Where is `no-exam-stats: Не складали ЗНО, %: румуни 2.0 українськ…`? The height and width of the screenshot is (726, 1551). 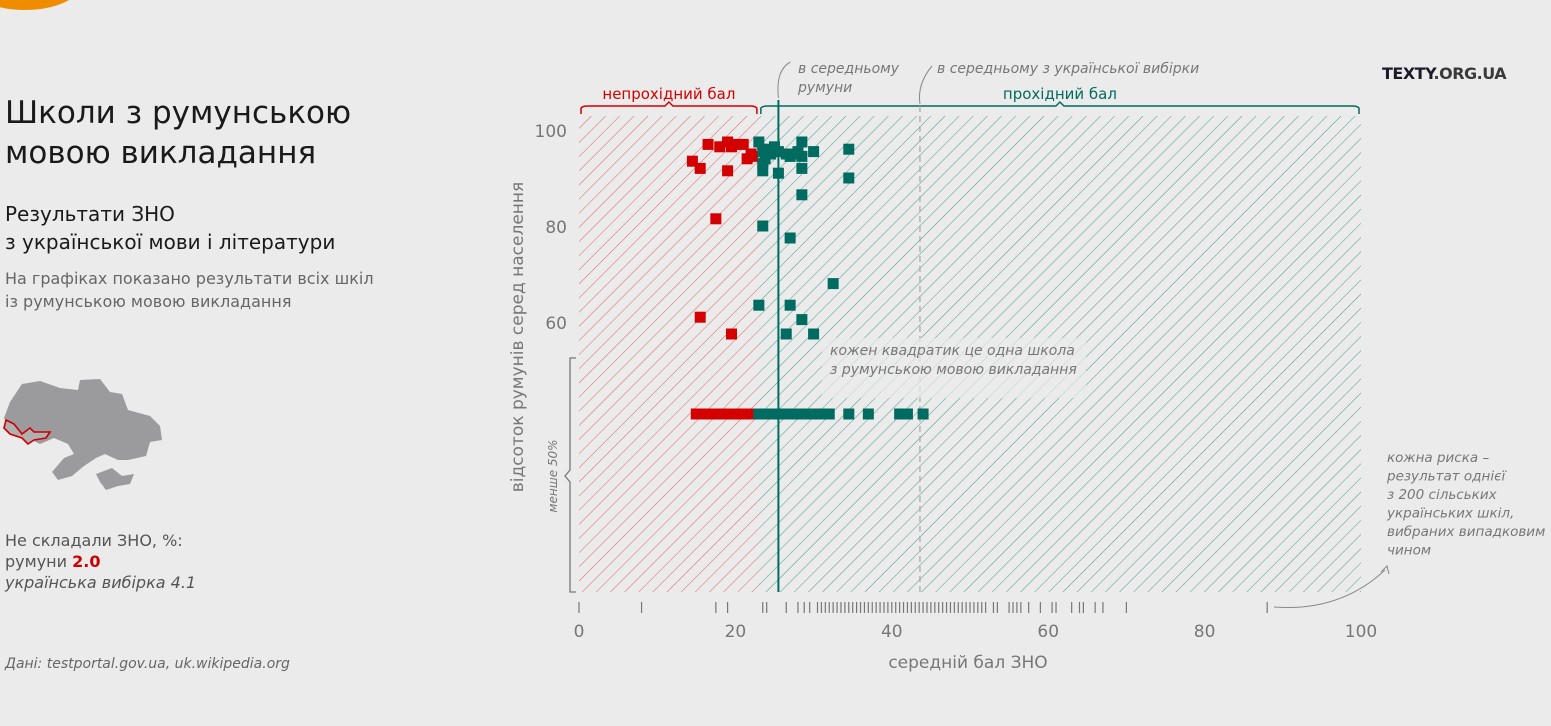 no-exam-stats: Не складали ЗНО, %: румуни 2.0 українськ… is located at coordinates (100, 561).